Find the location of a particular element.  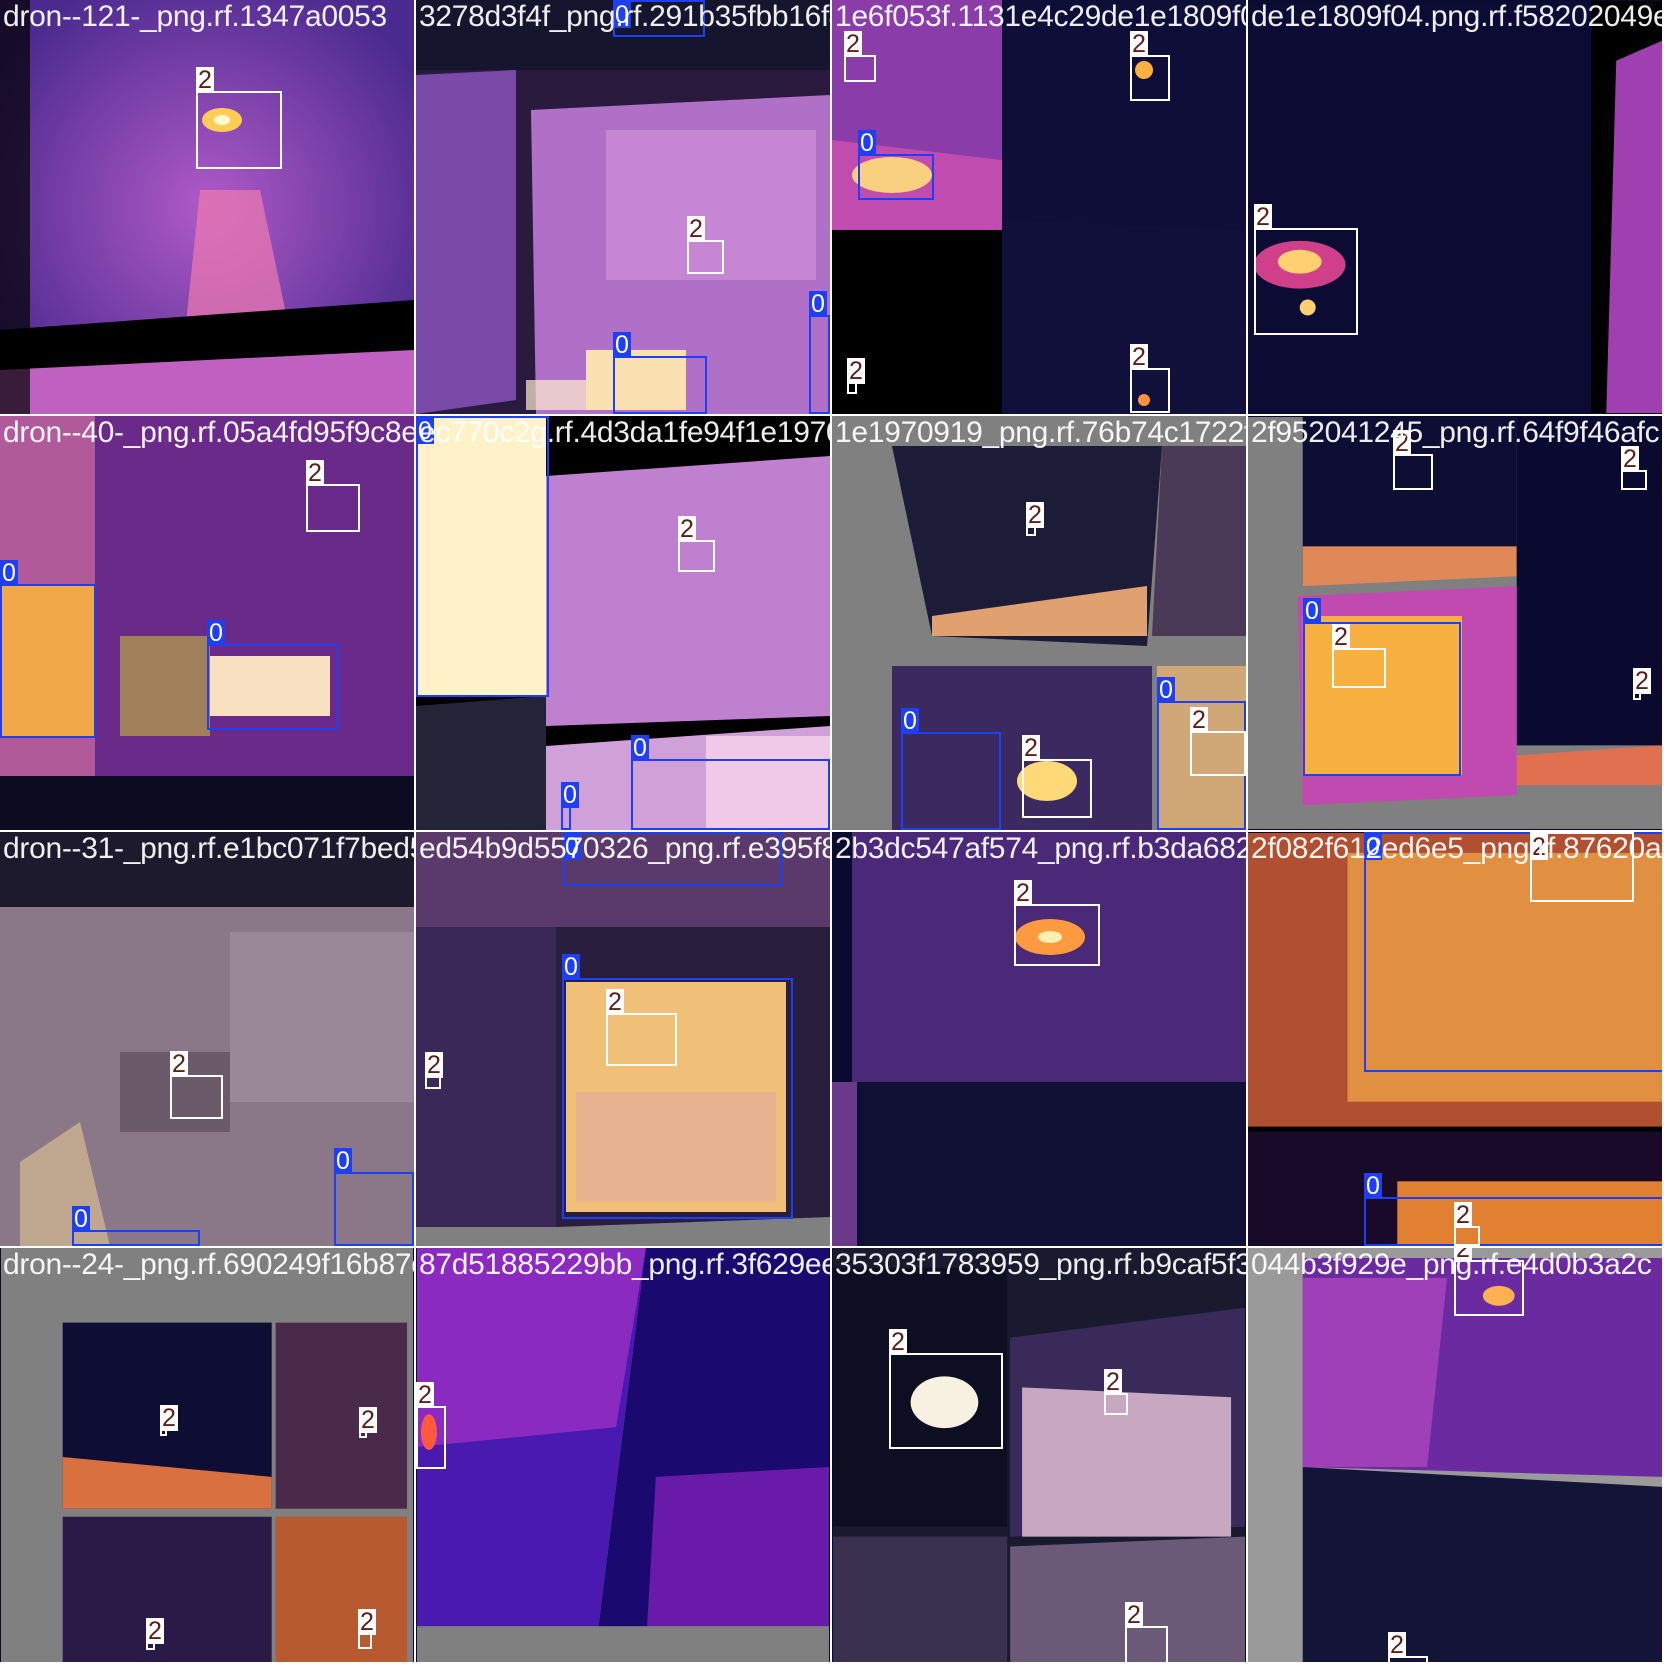

filename-label: 2b3dc547af574_png.rf.b3da68272f082f612 is located at coordinates (1040, 848).